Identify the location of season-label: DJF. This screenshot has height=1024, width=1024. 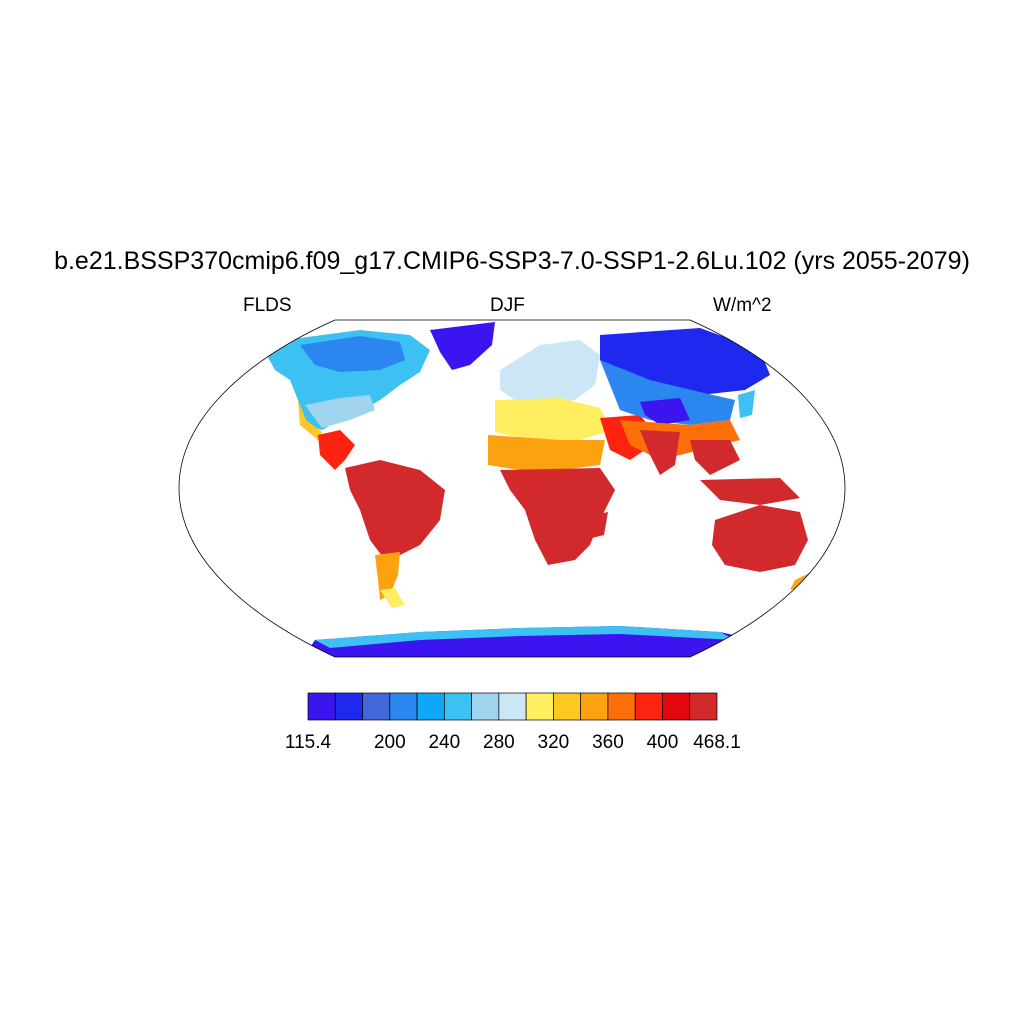
(507, 305).